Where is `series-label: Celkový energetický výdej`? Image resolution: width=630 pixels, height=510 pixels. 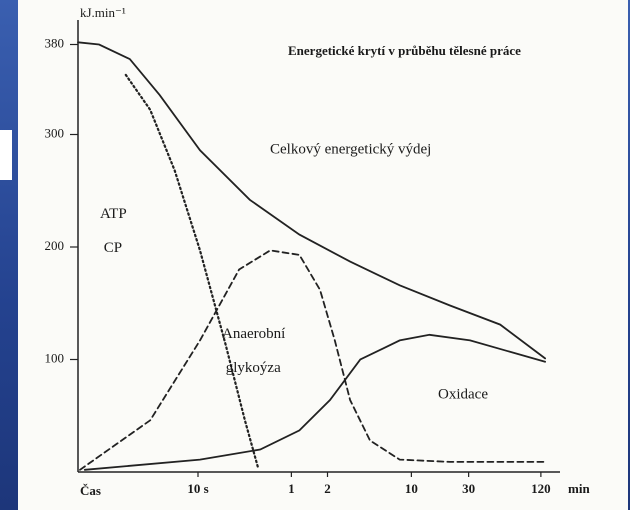 series-label: Celkový energetický výdej is located at coordinates (350, 149).